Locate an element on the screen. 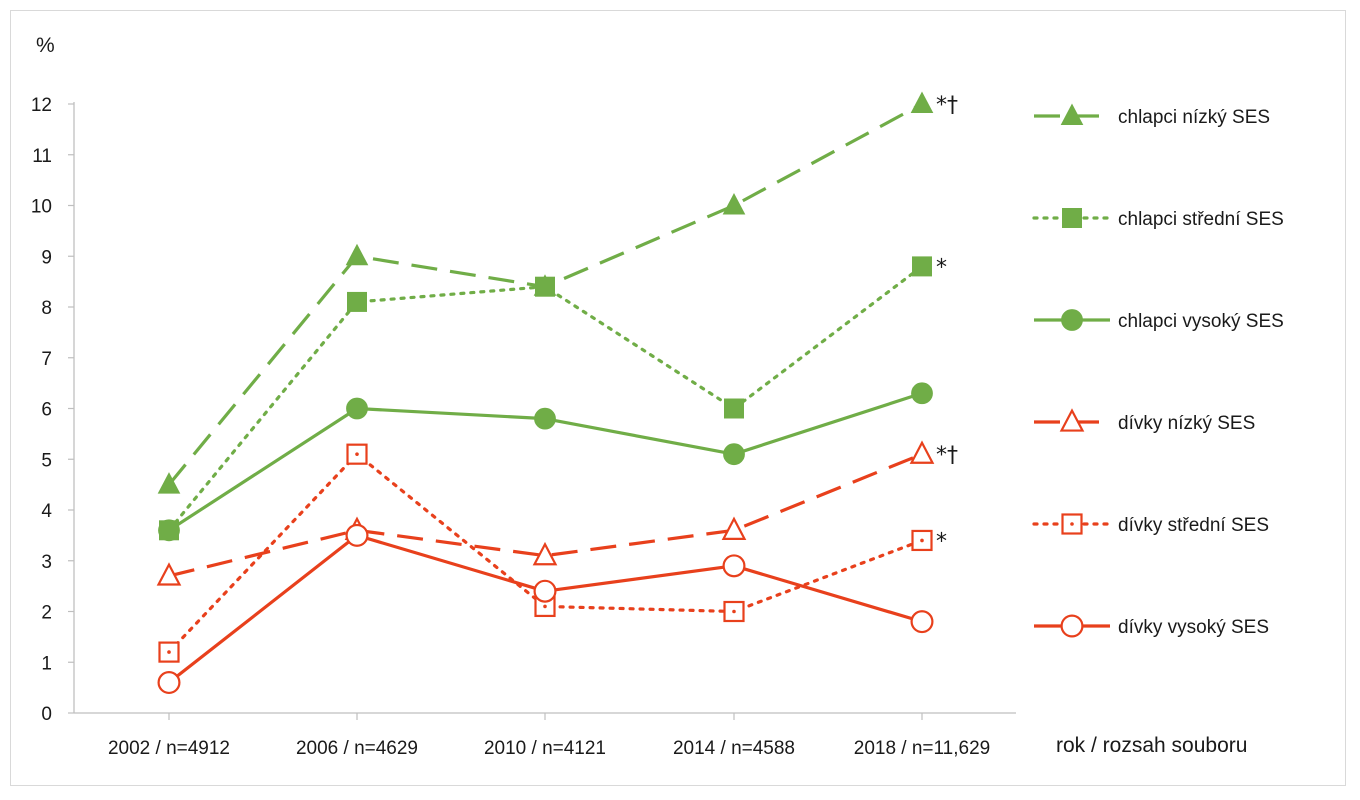 The width and height of the screenshot is (1360, 800). legend-label: dívky nízký SES is located at coordinates (1186, 423).